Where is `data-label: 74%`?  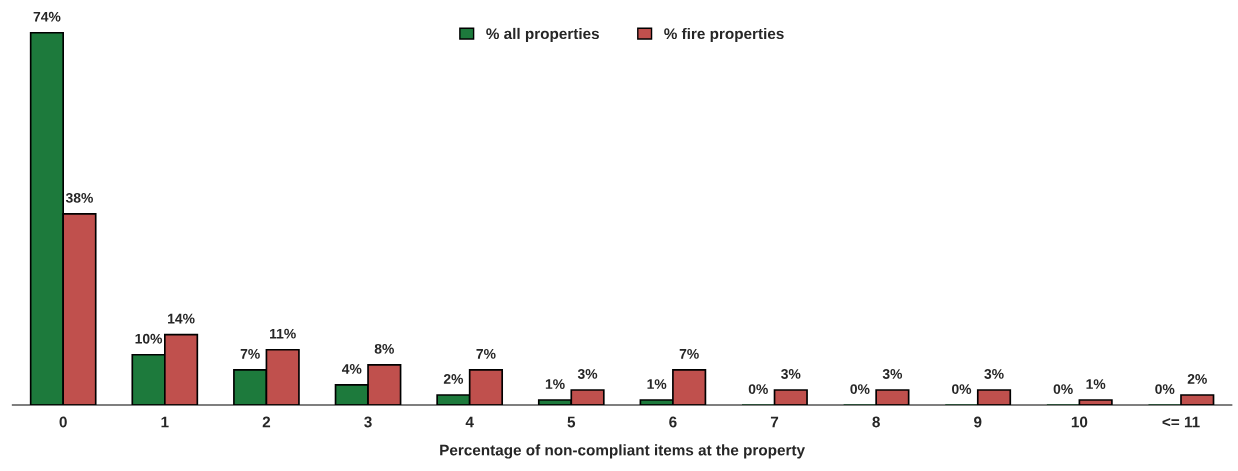
data-label: 74% is located at coordinates (47, 16).